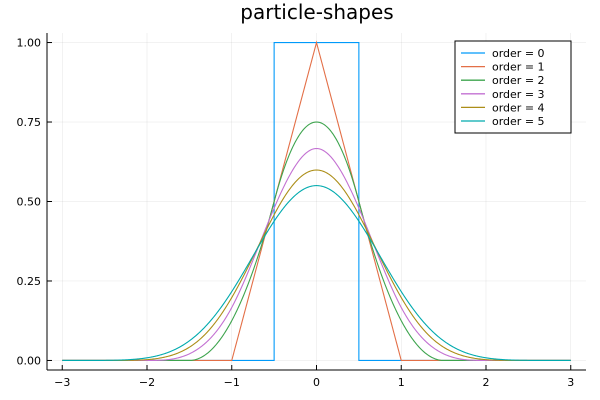  What do you see at coordinates (570, 382) in the screenshot?
I see `x-tick-label: 3` at bounding box center [570, 382].